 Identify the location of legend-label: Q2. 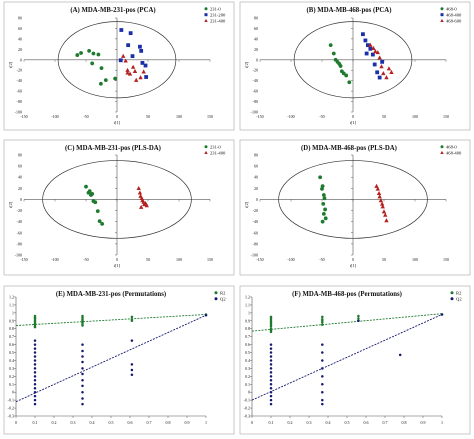
(459, 298).